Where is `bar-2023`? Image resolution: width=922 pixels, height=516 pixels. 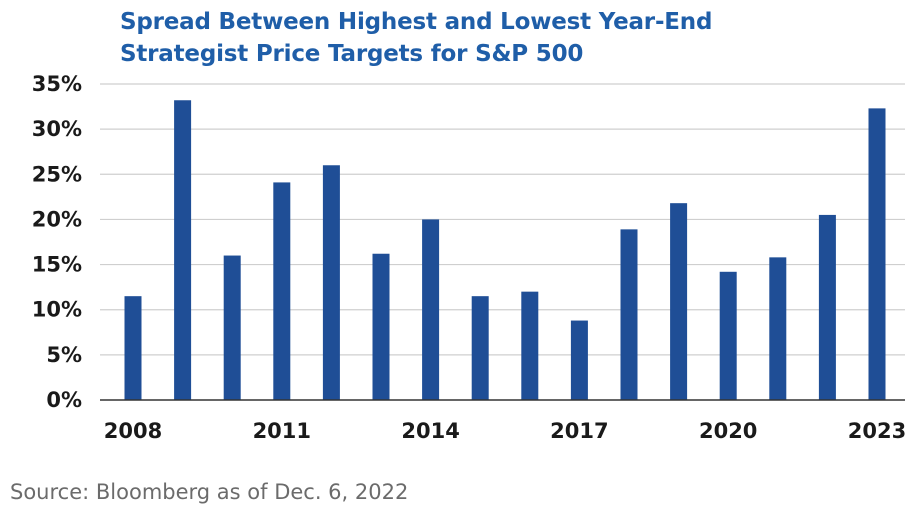 bar-2023 is located at coordinates (877, 254).